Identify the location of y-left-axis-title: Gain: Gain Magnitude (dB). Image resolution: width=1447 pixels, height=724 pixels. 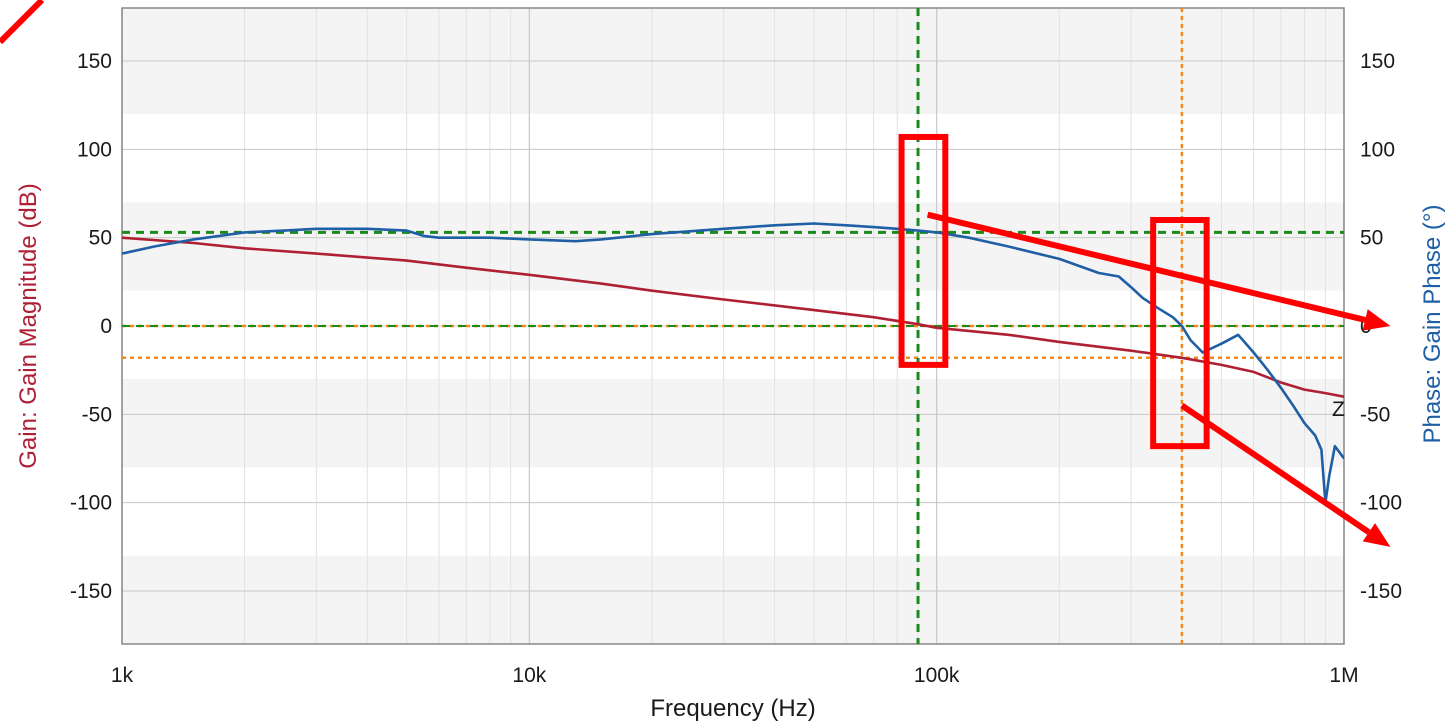
(28, 325).